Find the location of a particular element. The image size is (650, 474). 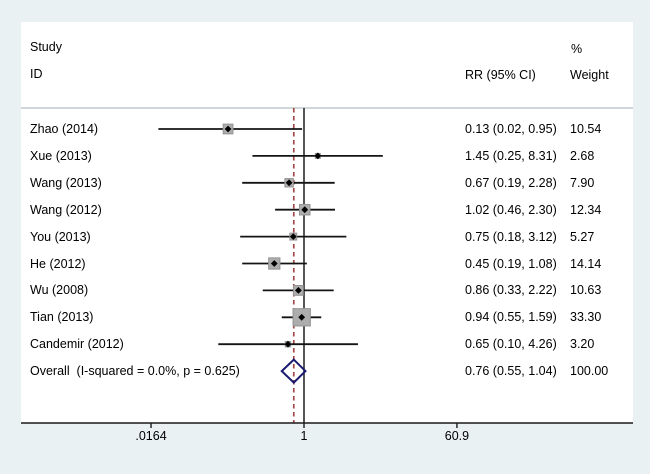

x-axis-tick-label: 1 is located at coordinates (304, 436).